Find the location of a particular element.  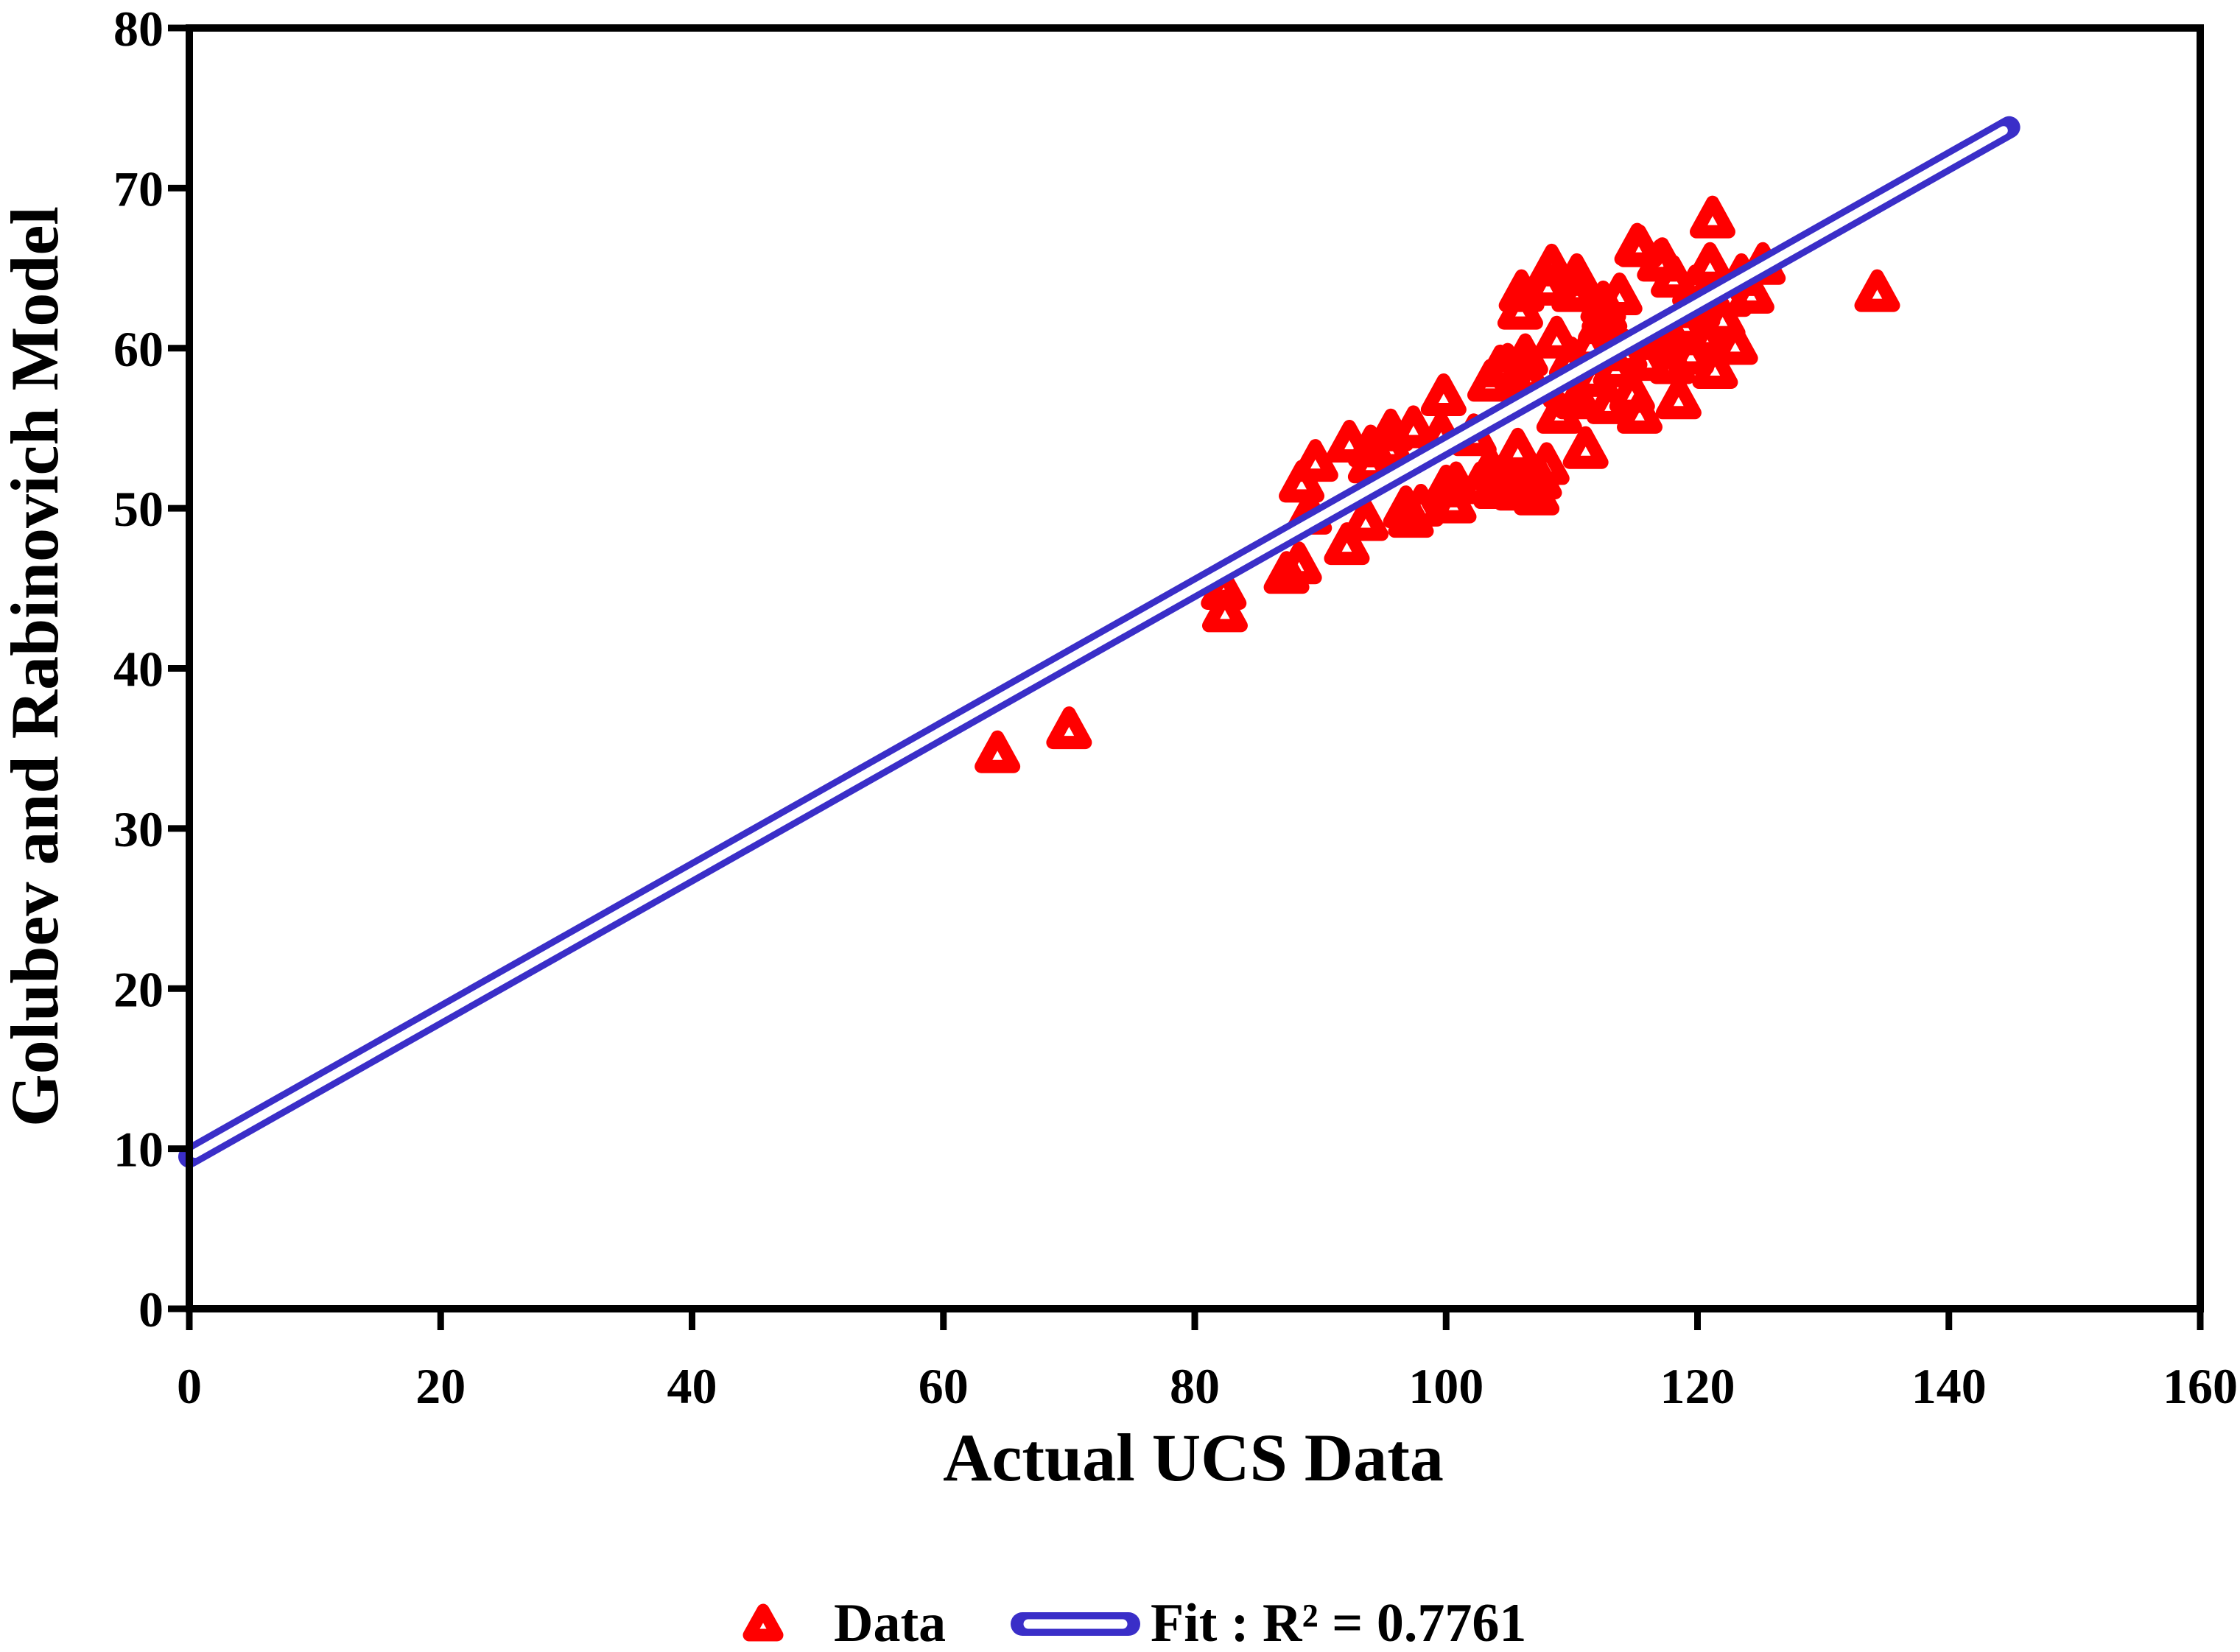

y-tick-label: 30 is located at coordinates (138, 829).